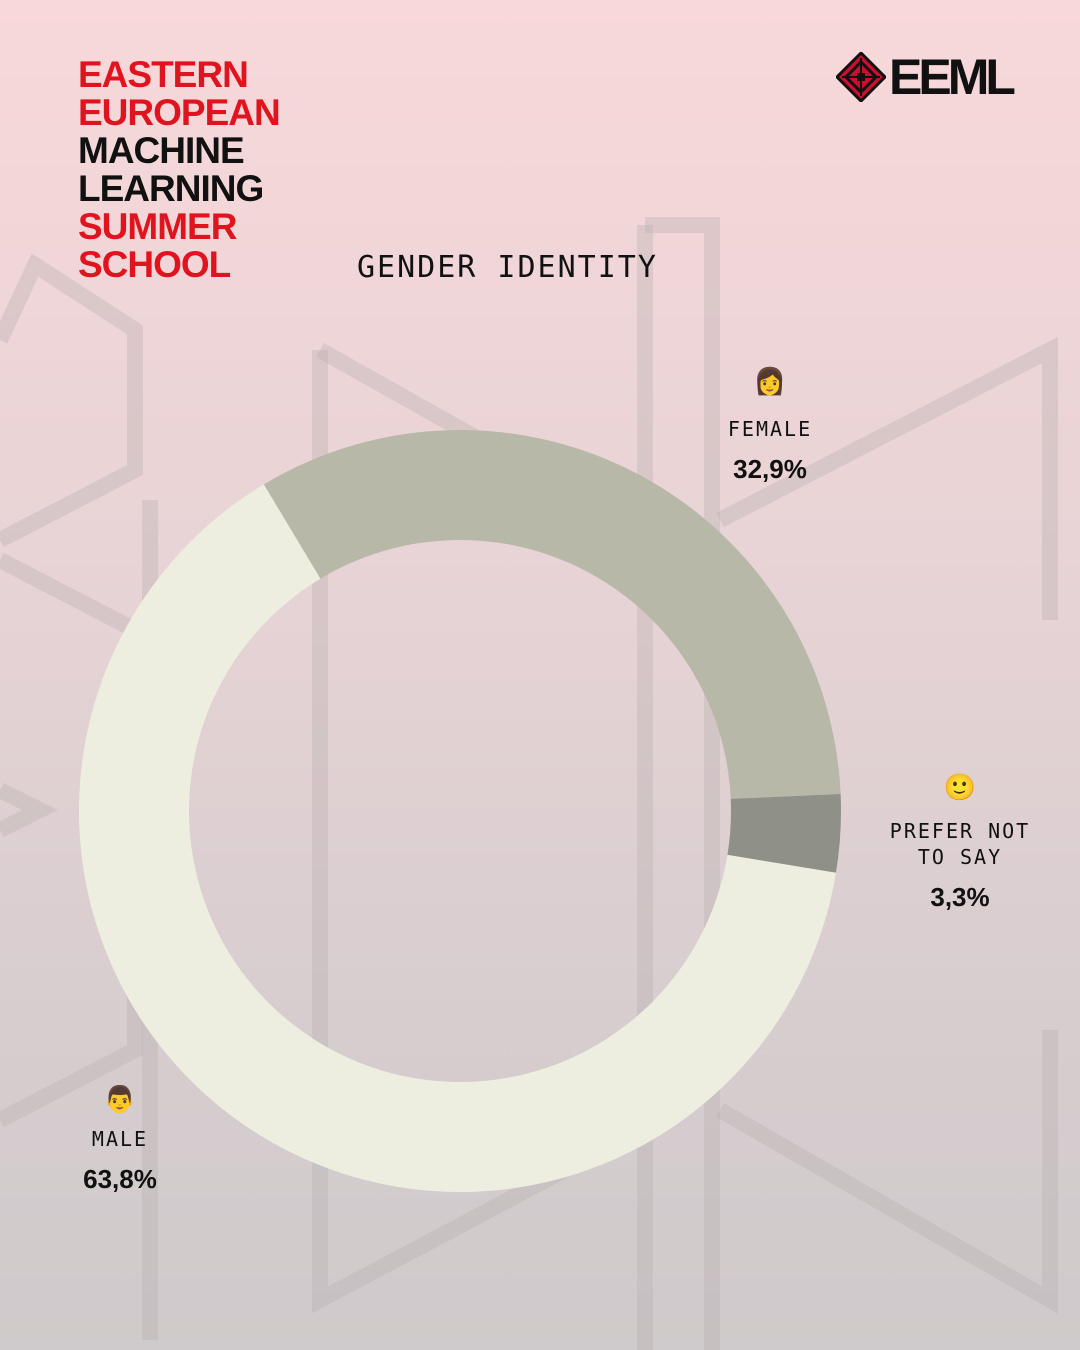 The height and width of the screenshot is (1350, 1080). Describe the element at coordinates (161, 150) in the screenshot. I see `school-name-line: MACHINE` at that location.